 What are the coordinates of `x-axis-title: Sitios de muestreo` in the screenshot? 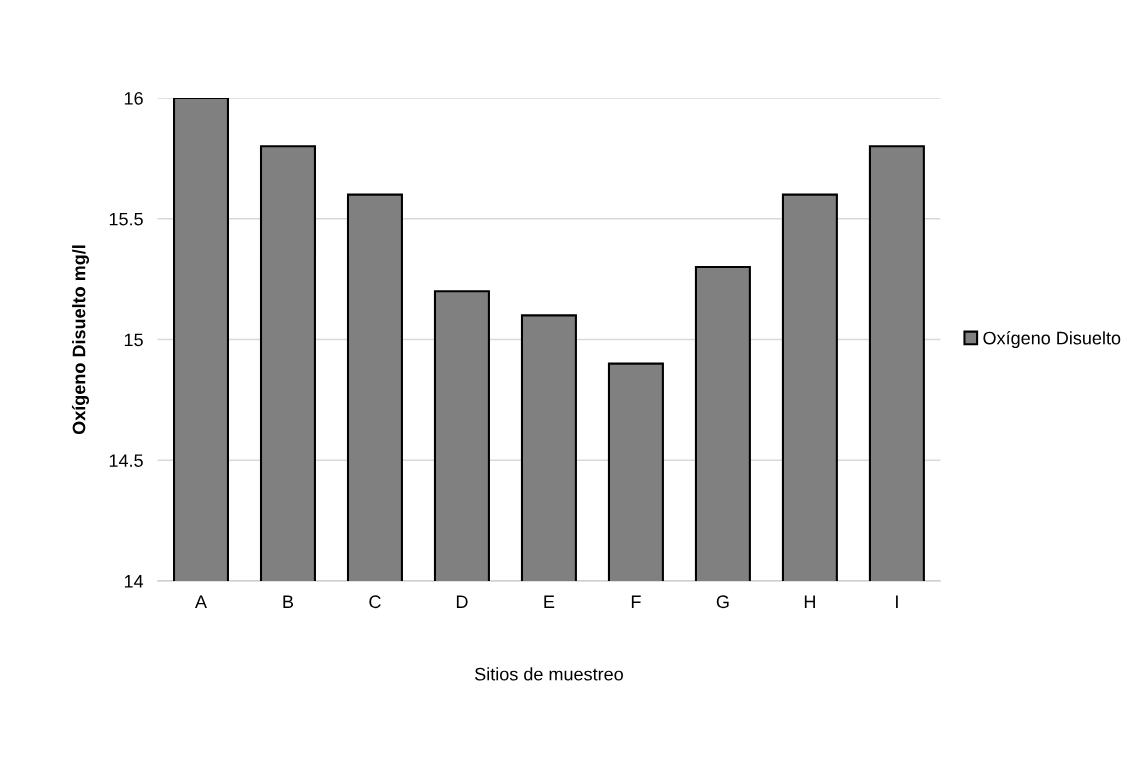 It's located at (549, 674).